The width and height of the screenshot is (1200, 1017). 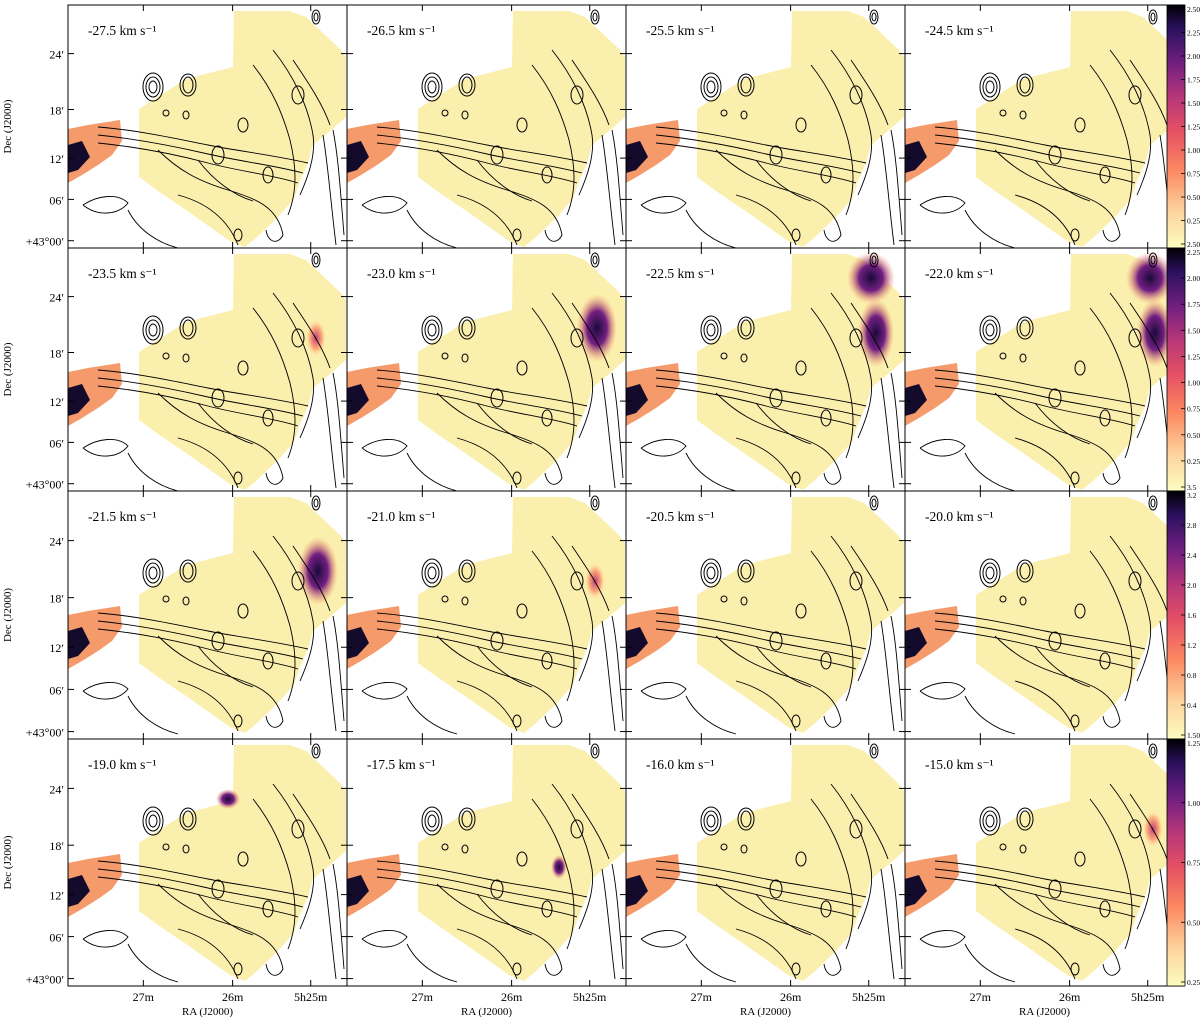 I want to click on y-tick-label: 06′, so click(x=56, y=938).